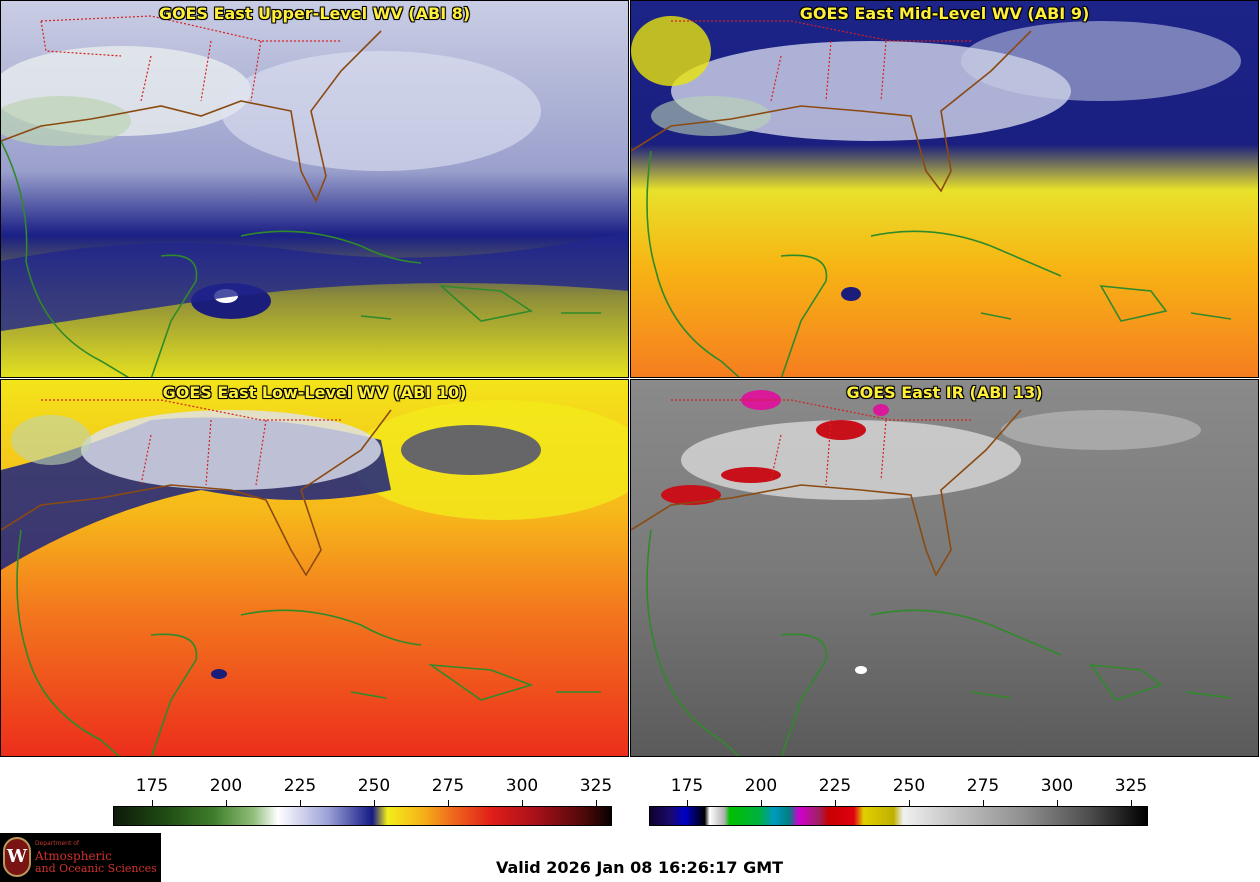 The image size is (1260, 882). I want to click on ir-tick-label: 300, so click(1057, 786).